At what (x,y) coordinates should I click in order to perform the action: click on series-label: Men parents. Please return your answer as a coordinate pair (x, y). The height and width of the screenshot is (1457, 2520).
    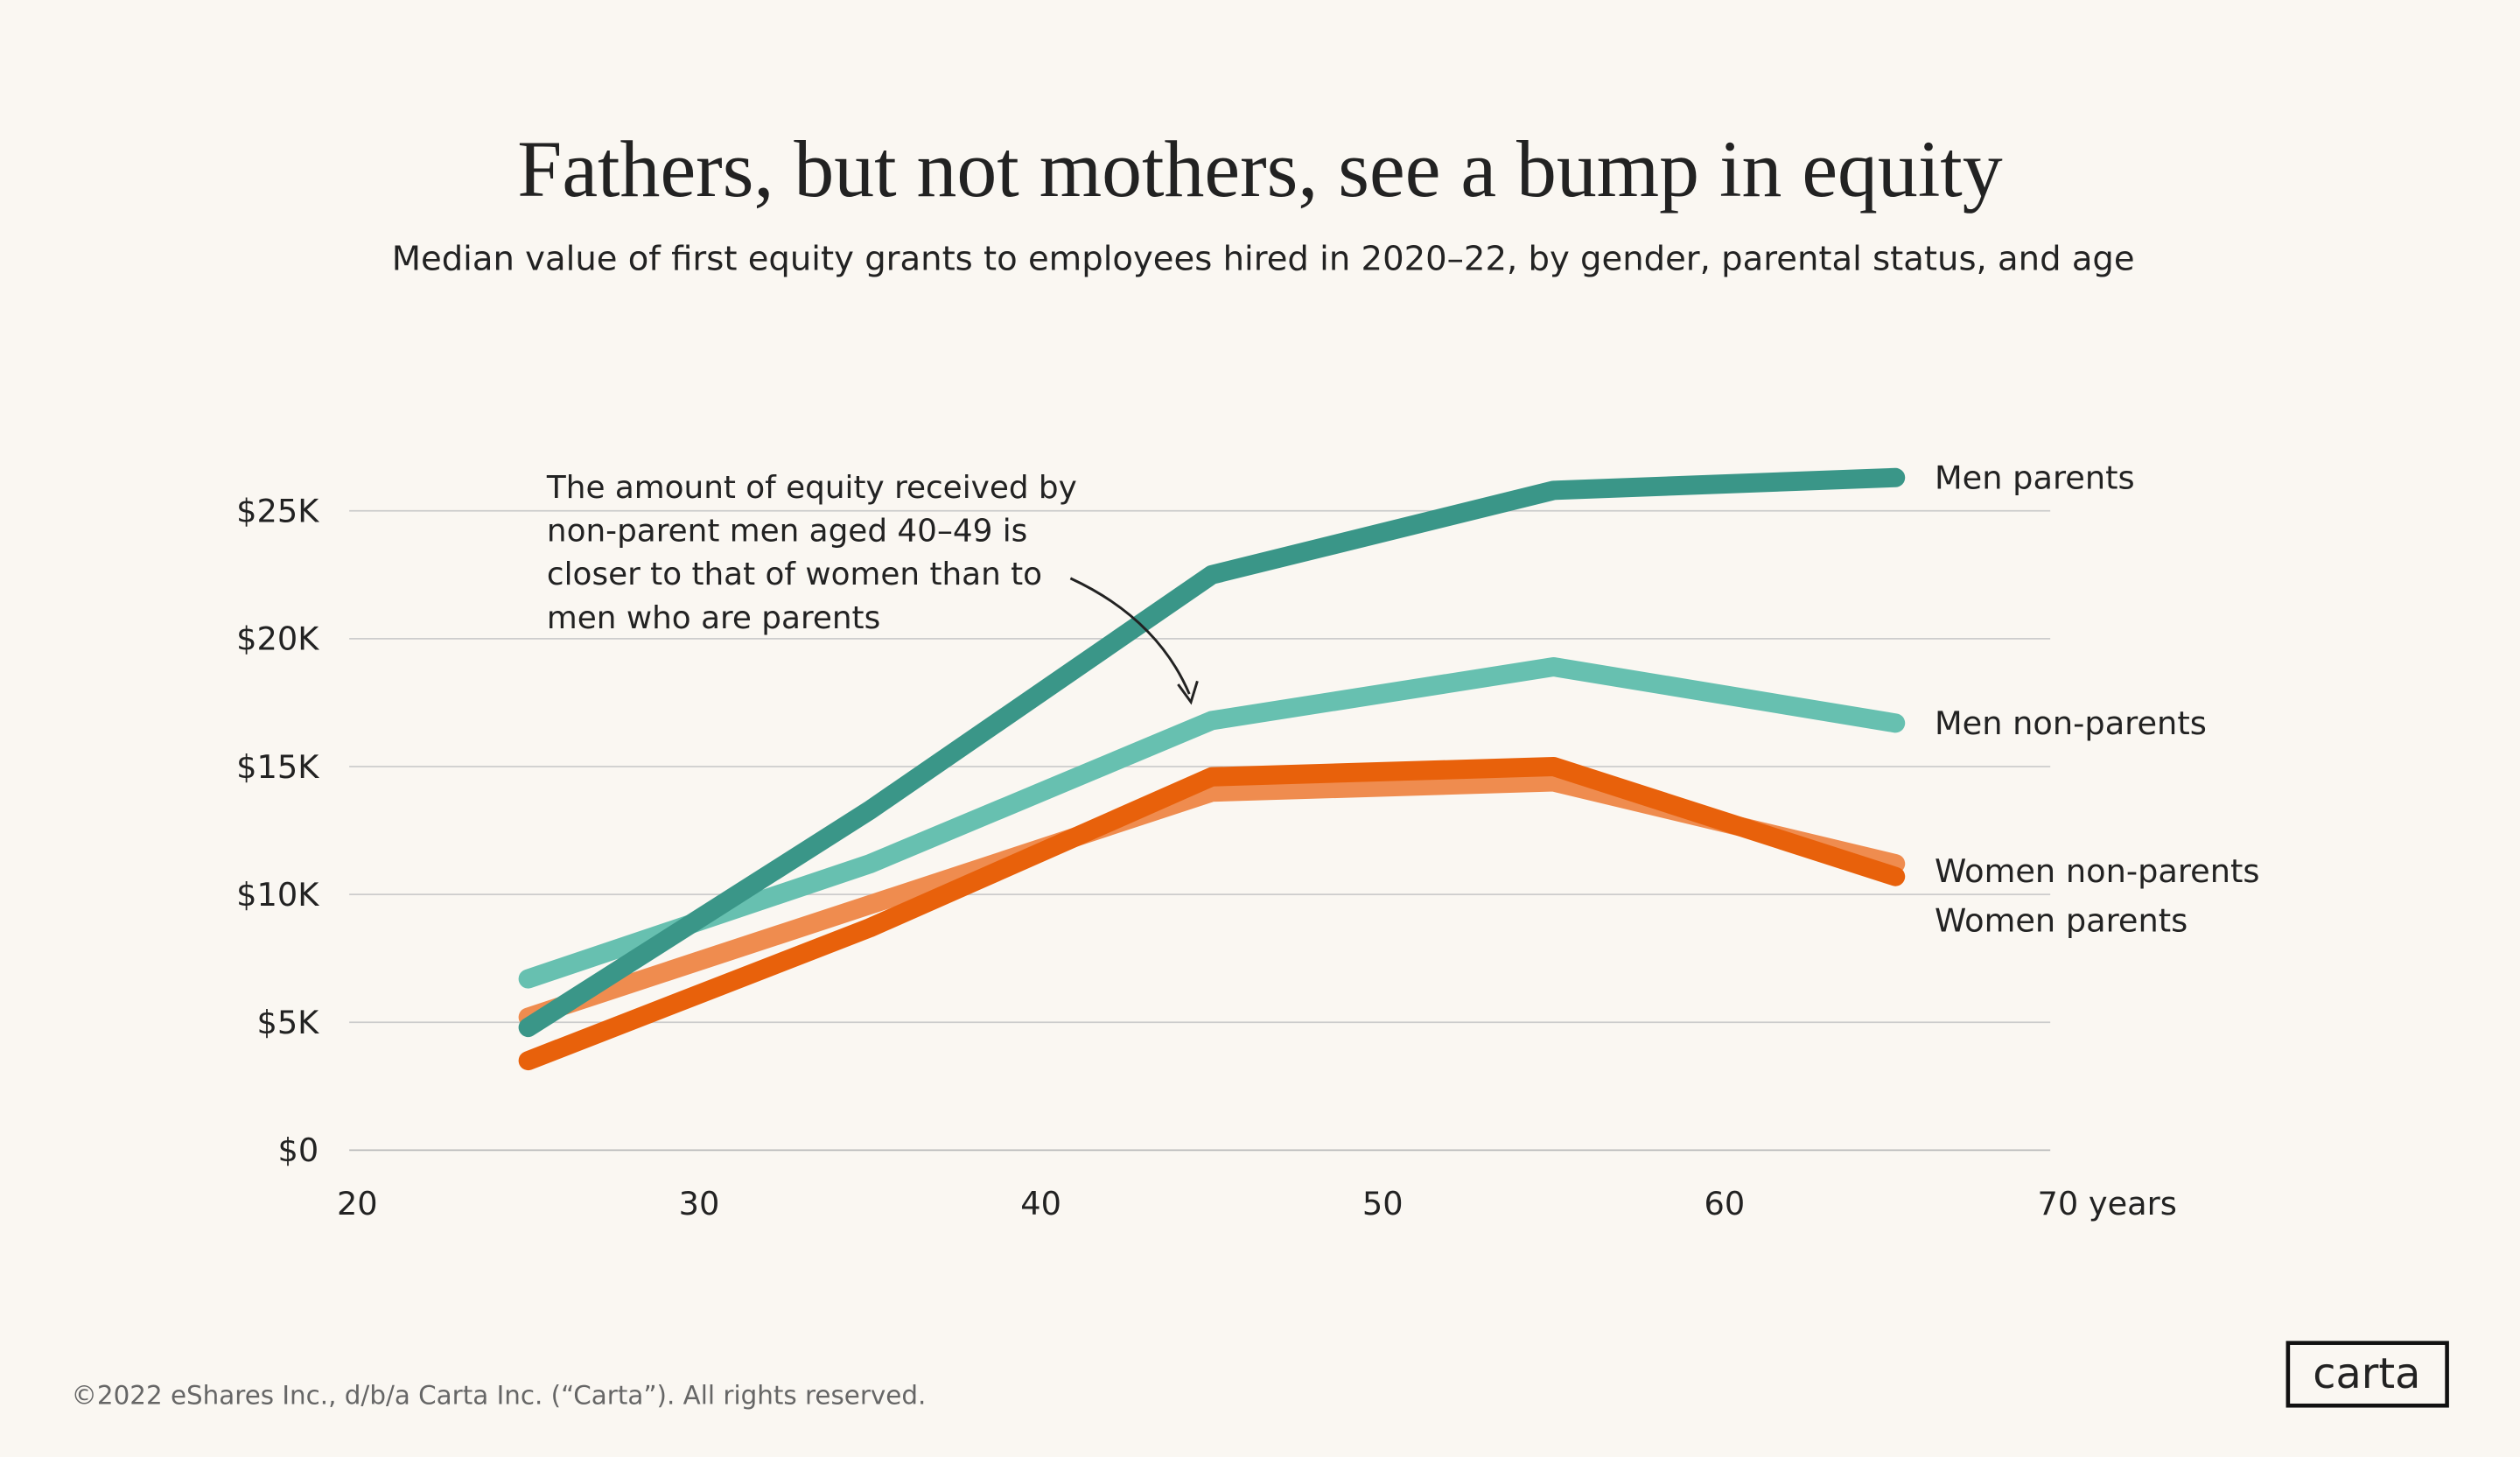
    Looking at the image, I should click on (2035, 478).